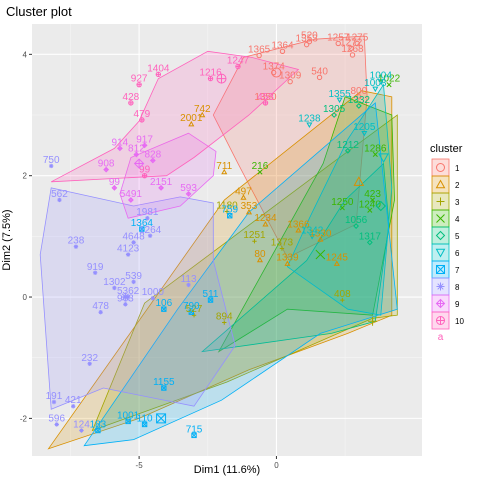 The height and width of the screenshot is (485, 480). What do you see at coordinates (238, 60) in the screenshot?
I see `point-label-cluster-10: 1247` at bounding box center [238, 60].